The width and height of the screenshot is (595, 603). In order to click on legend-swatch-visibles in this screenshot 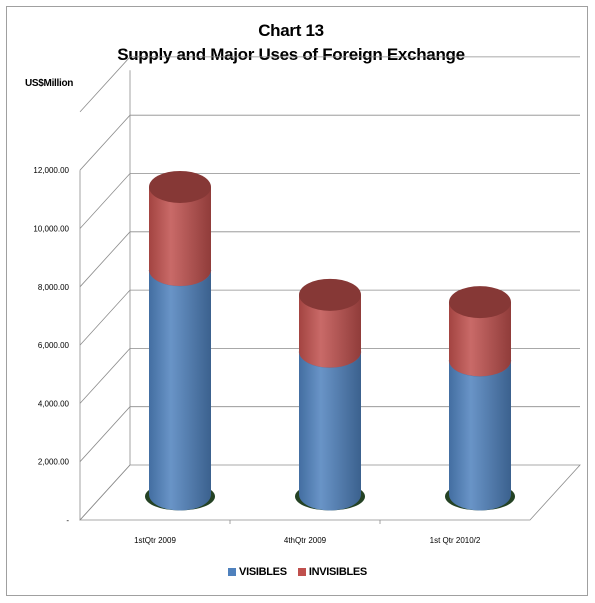, I will do `click(232, 572)`.